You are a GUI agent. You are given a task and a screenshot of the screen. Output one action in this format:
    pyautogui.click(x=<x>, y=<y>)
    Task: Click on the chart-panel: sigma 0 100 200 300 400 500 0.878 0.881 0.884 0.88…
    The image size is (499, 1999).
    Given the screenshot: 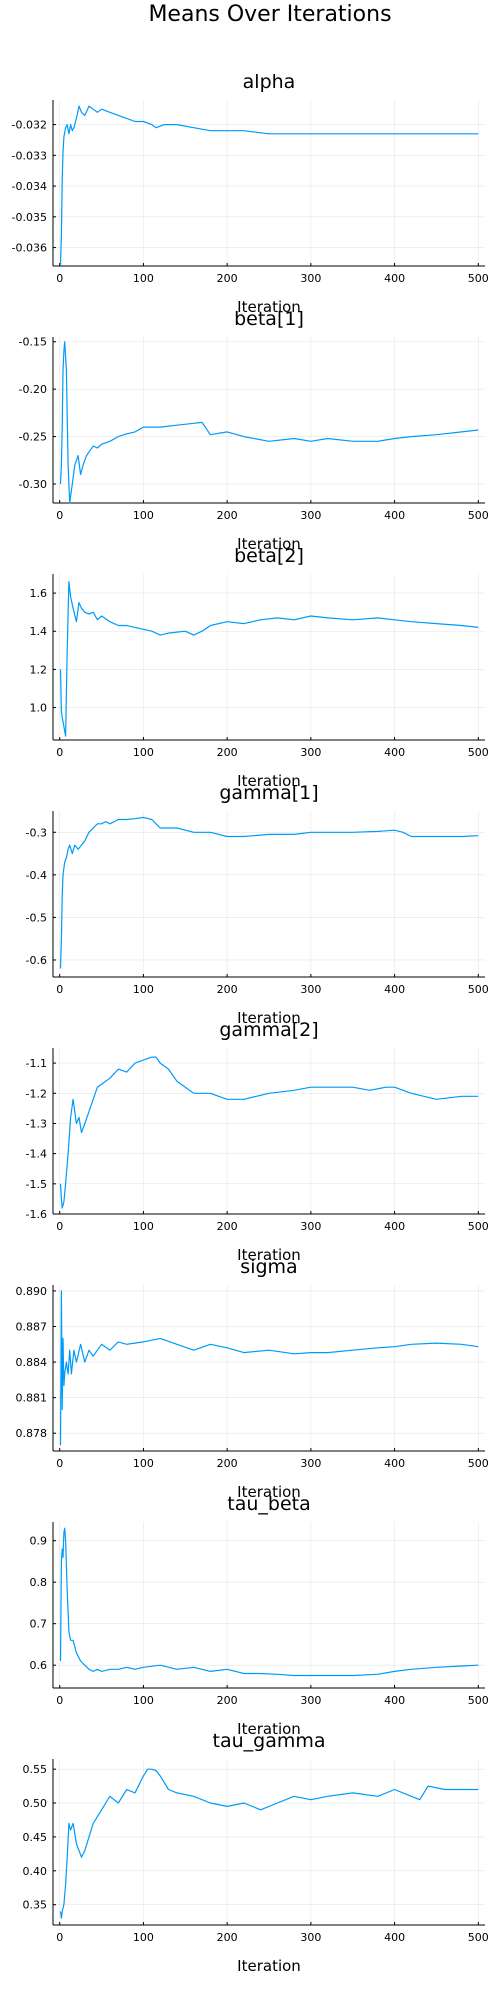 What is the action you would take?
    pyautogui.click(x=252, y=1378)
    